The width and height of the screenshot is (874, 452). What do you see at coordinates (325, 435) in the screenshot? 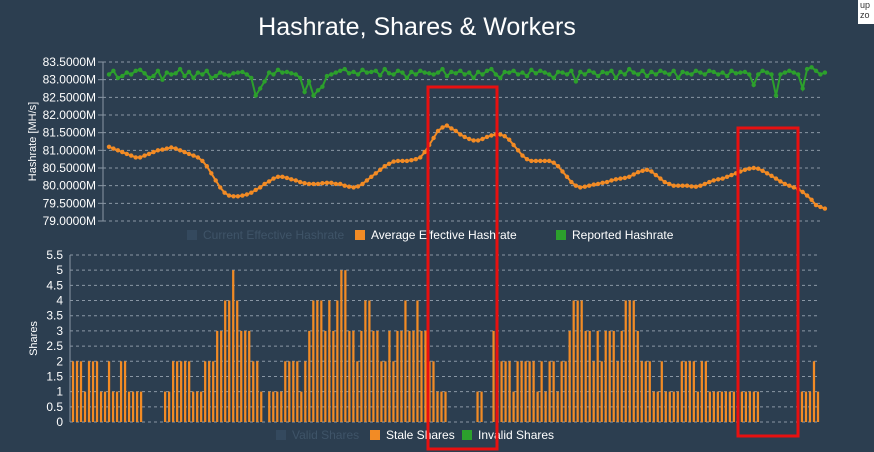
I see `legend-valid-shares-label: Valid Shares` at bounding box center [325, 435].